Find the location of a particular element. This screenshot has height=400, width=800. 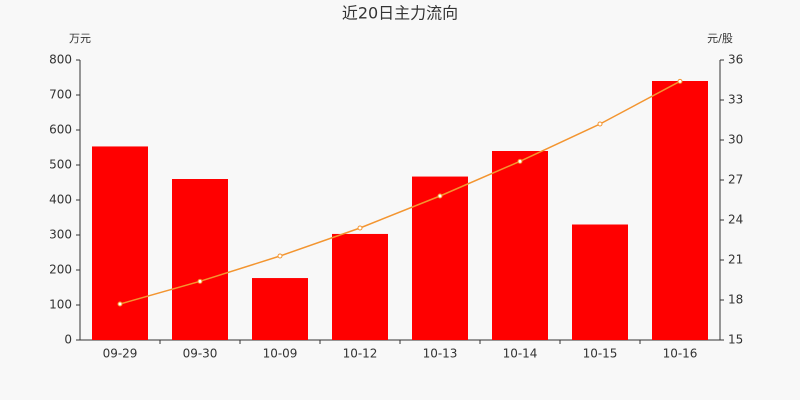

x-tick-label: 10-09 is located at coordinates (280, 354).